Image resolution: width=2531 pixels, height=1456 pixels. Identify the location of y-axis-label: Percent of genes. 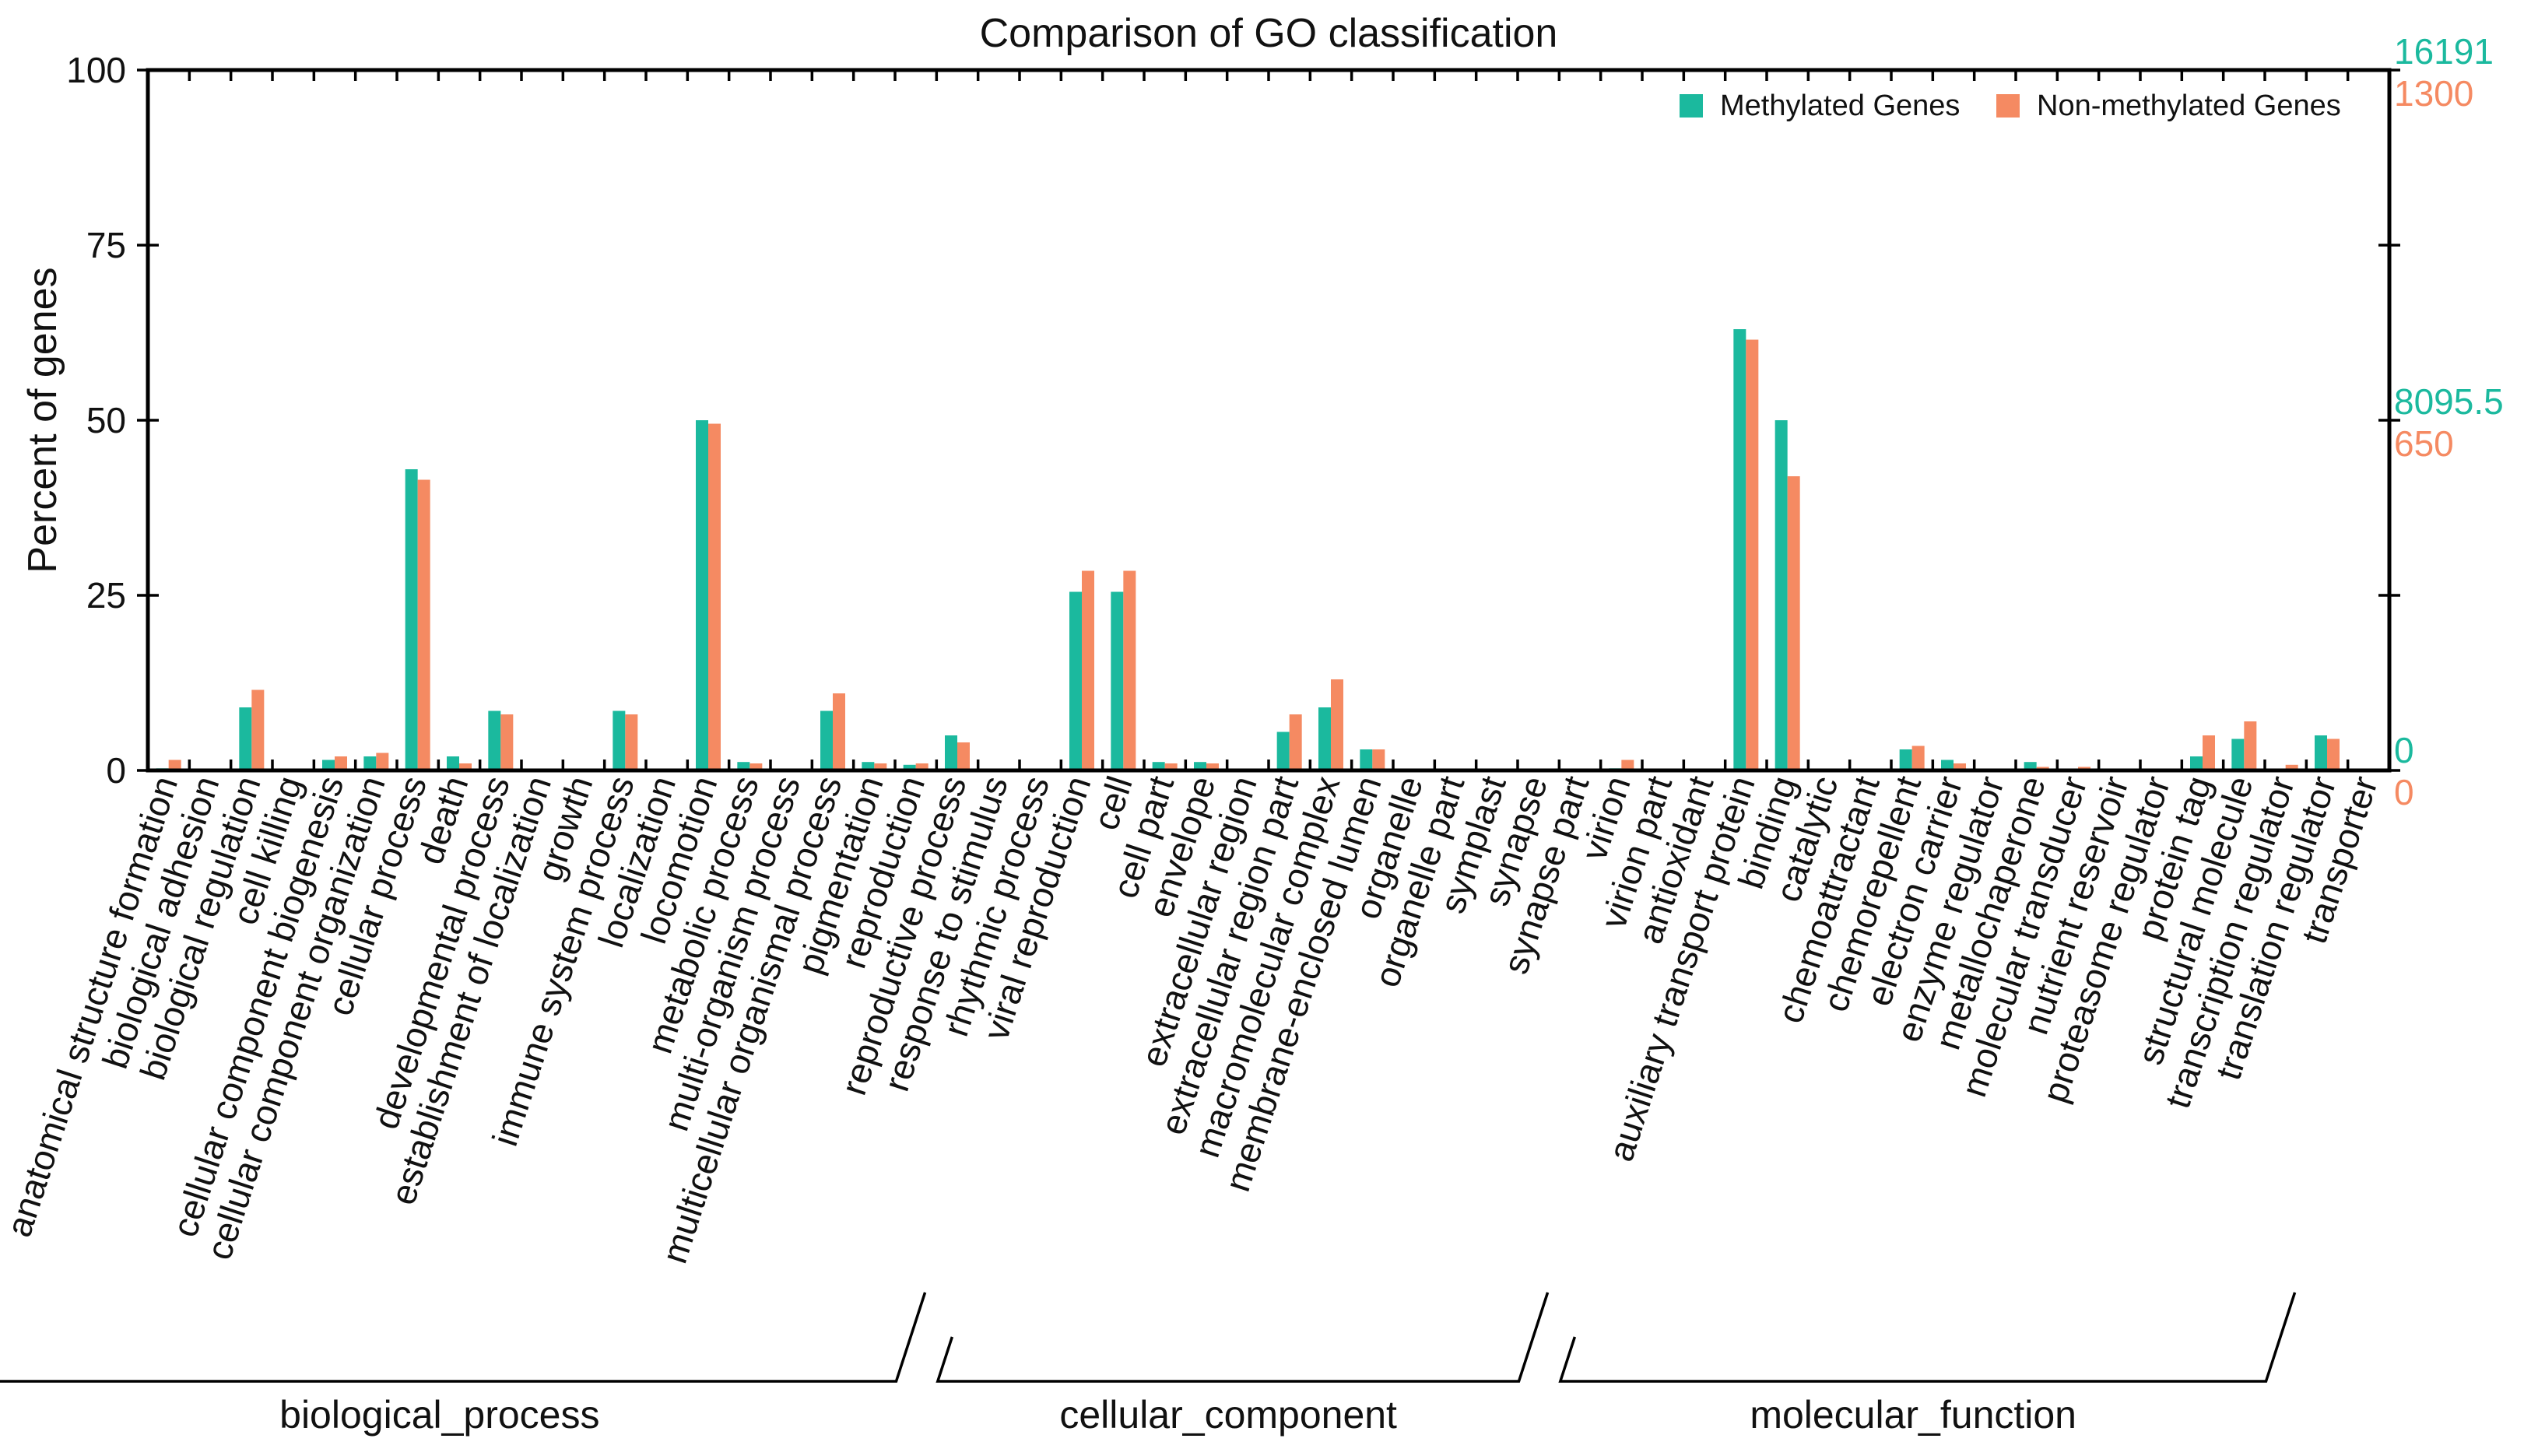
(42, 420).